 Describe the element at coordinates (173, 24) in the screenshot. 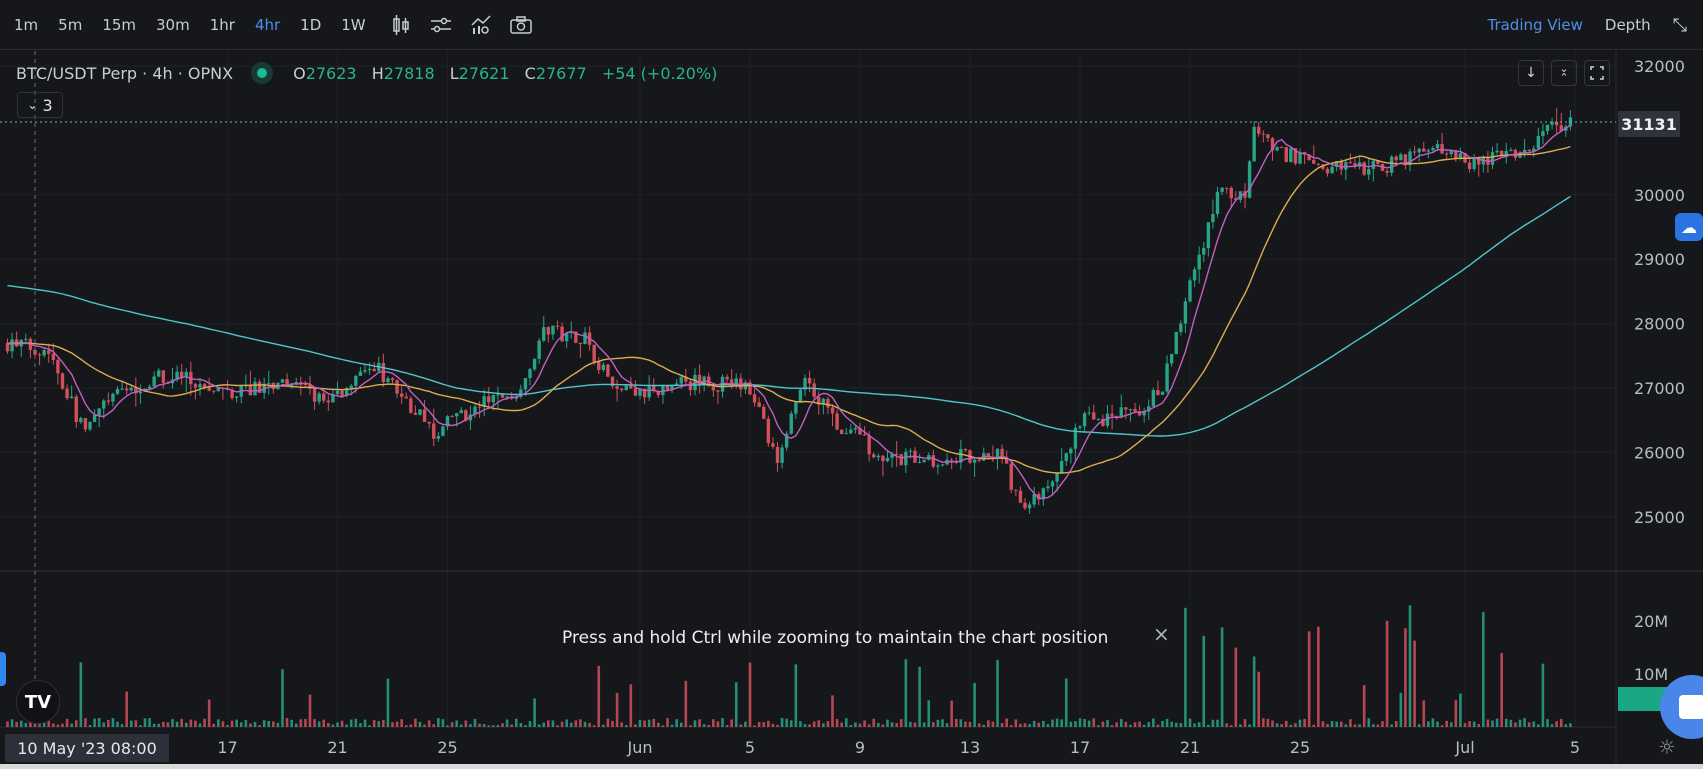

I see `timeframe-30m: 30m` at that location.